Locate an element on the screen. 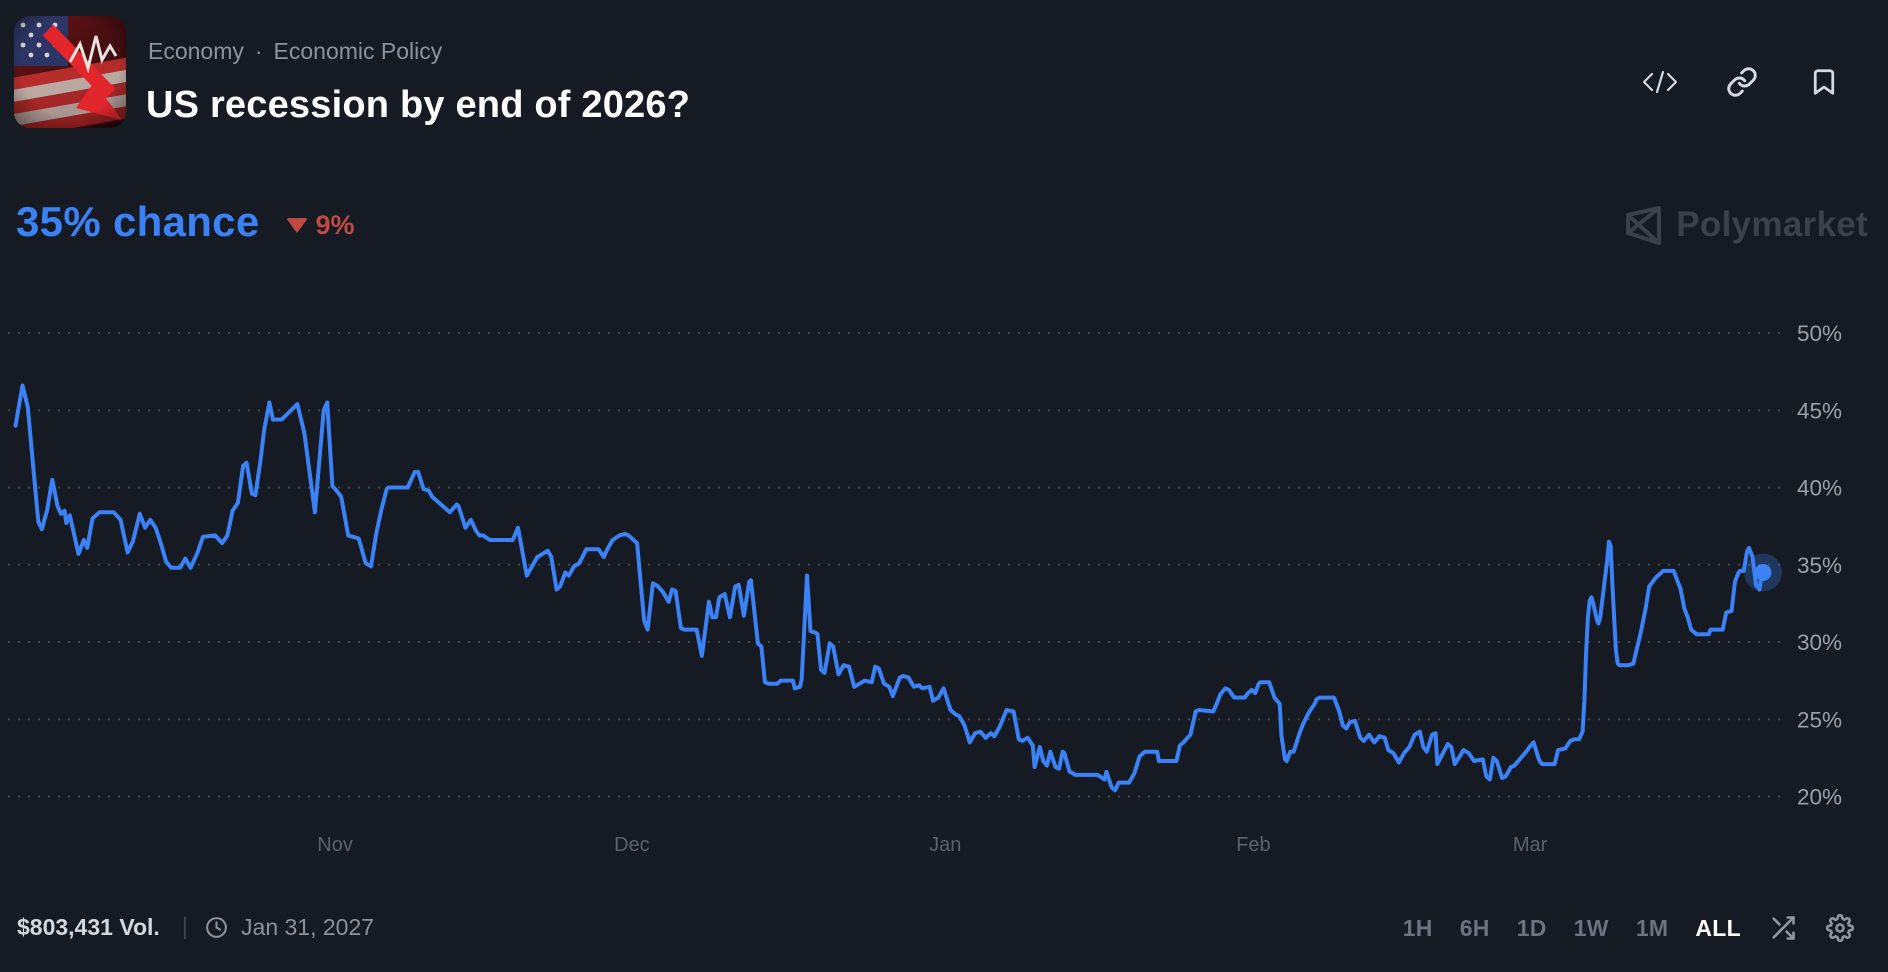  timeframe-controls: 1H 6H 1D 1W 1M ALL is located at coordinates (1629, 928).